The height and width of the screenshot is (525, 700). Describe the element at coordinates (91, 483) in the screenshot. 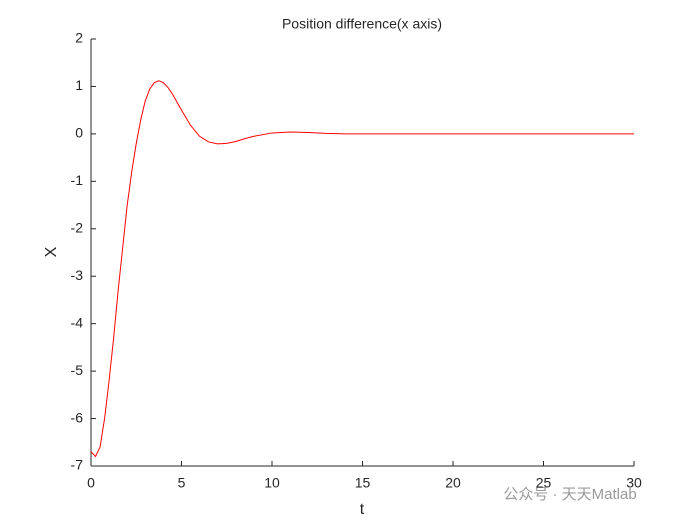

I see `x-tick-label: 0` at that location.